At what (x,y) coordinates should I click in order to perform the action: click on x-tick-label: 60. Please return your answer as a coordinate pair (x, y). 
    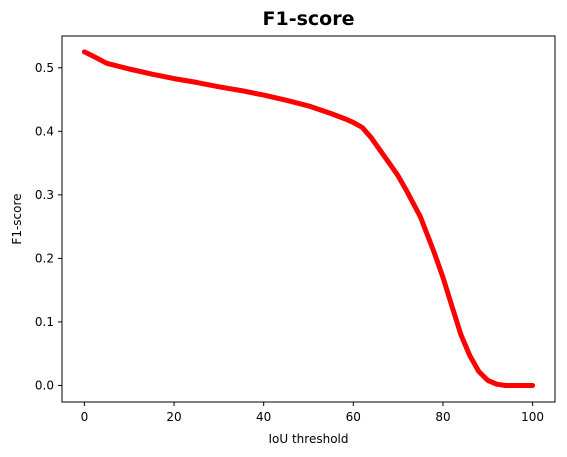
    Looking at the image, I should click on (353, 417).